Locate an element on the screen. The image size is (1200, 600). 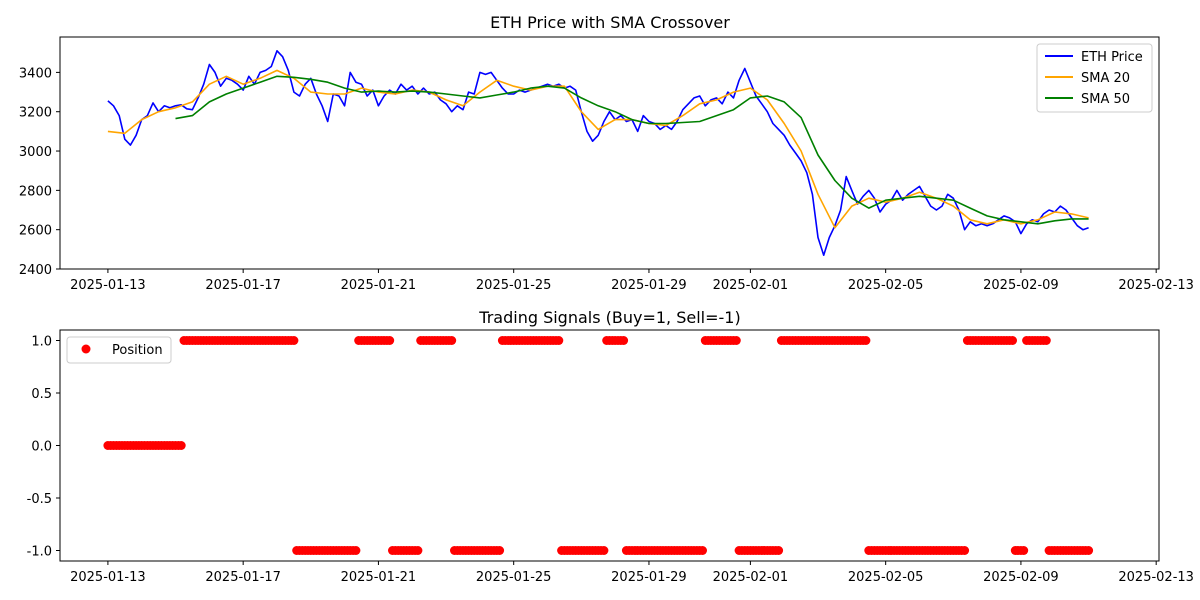
legend-sma-20-label: SMA 20 is located at coordinates (1105, 78).